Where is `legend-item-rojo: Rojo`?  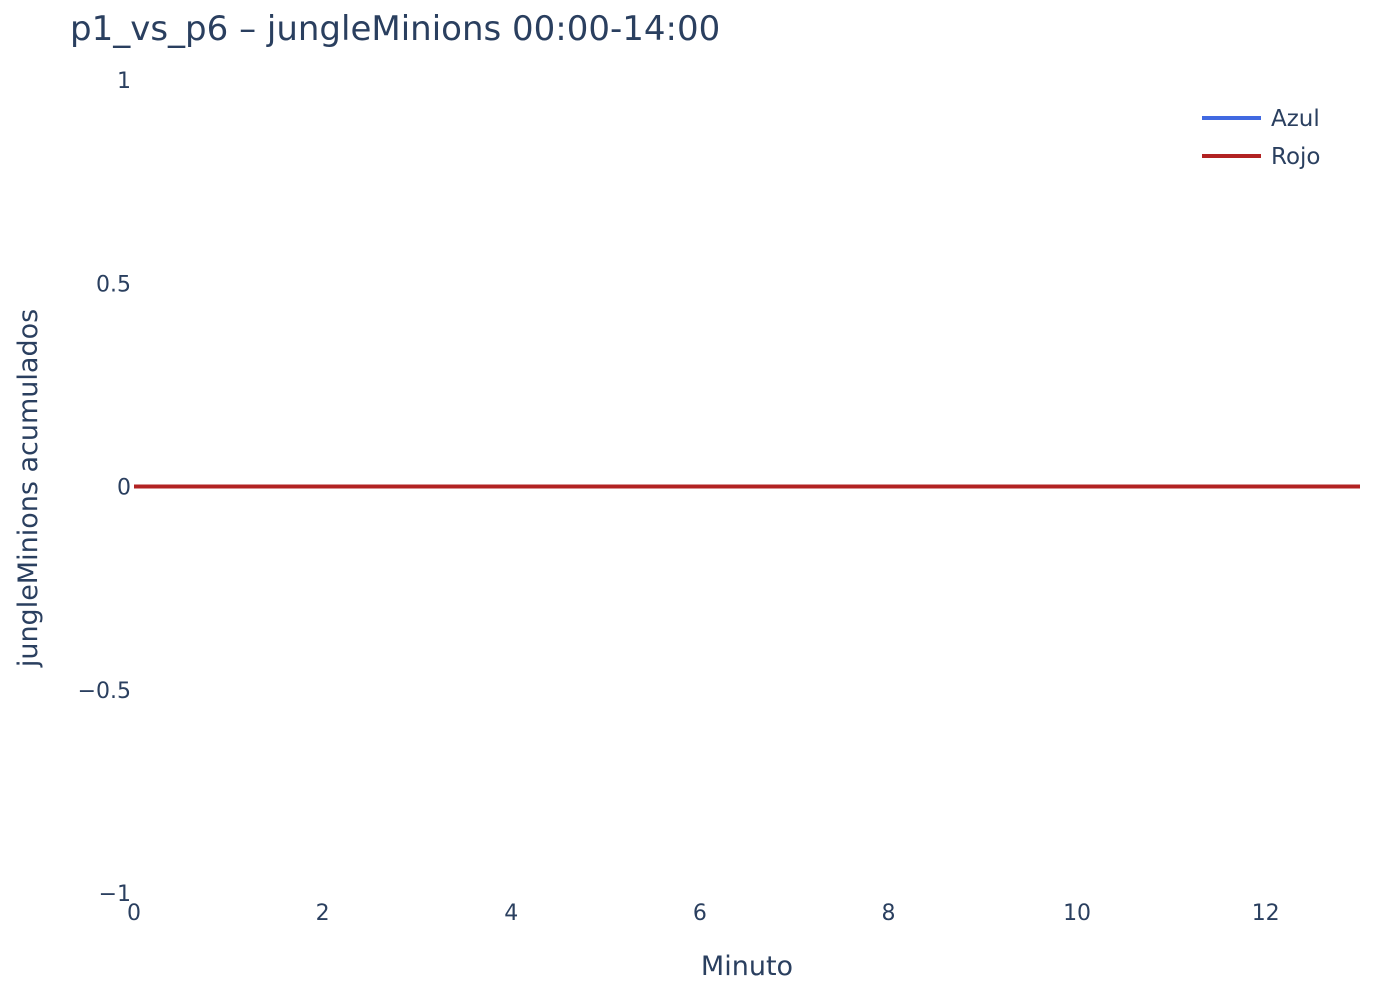
legend-item-rojo: Rojo is located at coordinates (1261, 157).